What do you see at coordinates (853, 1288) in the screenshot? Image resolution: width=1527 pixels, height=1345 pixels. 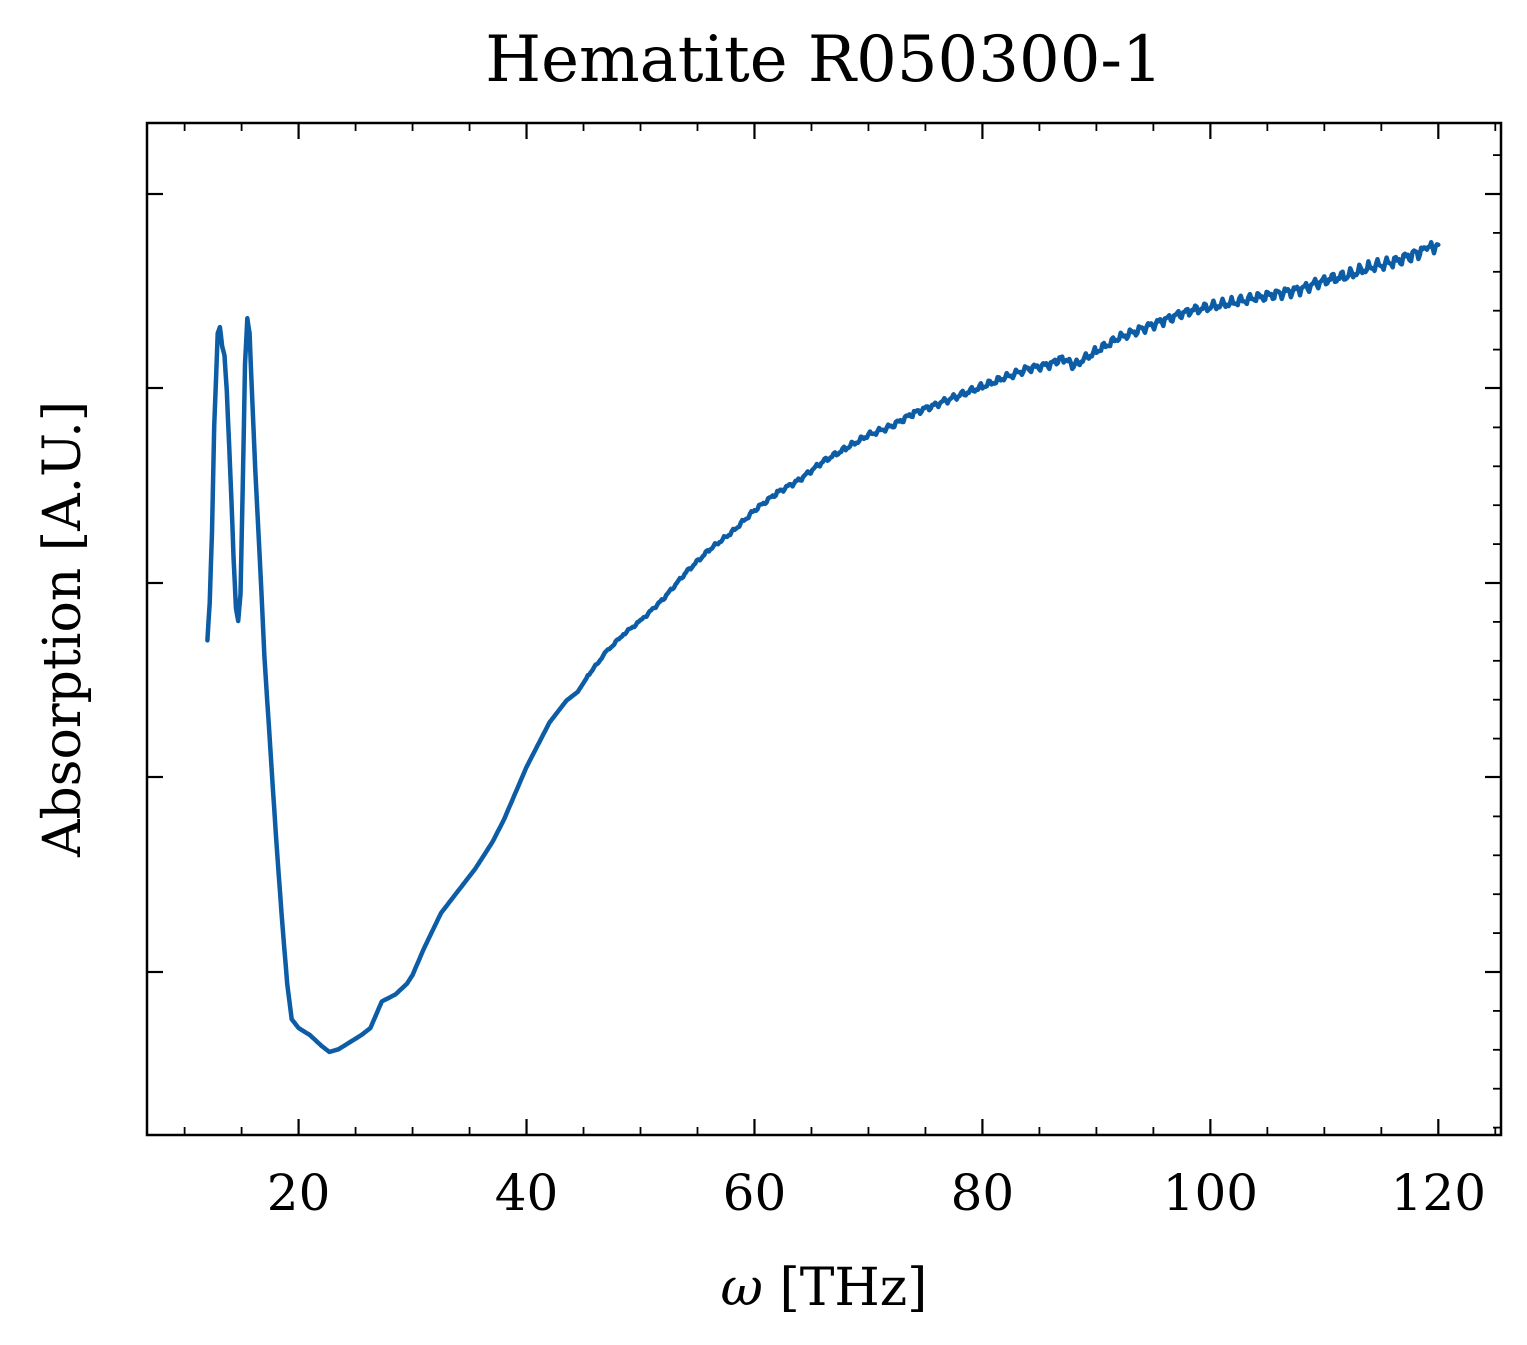 I see `x-axis-unit: [THz]` at bounding box center [853, 1288].